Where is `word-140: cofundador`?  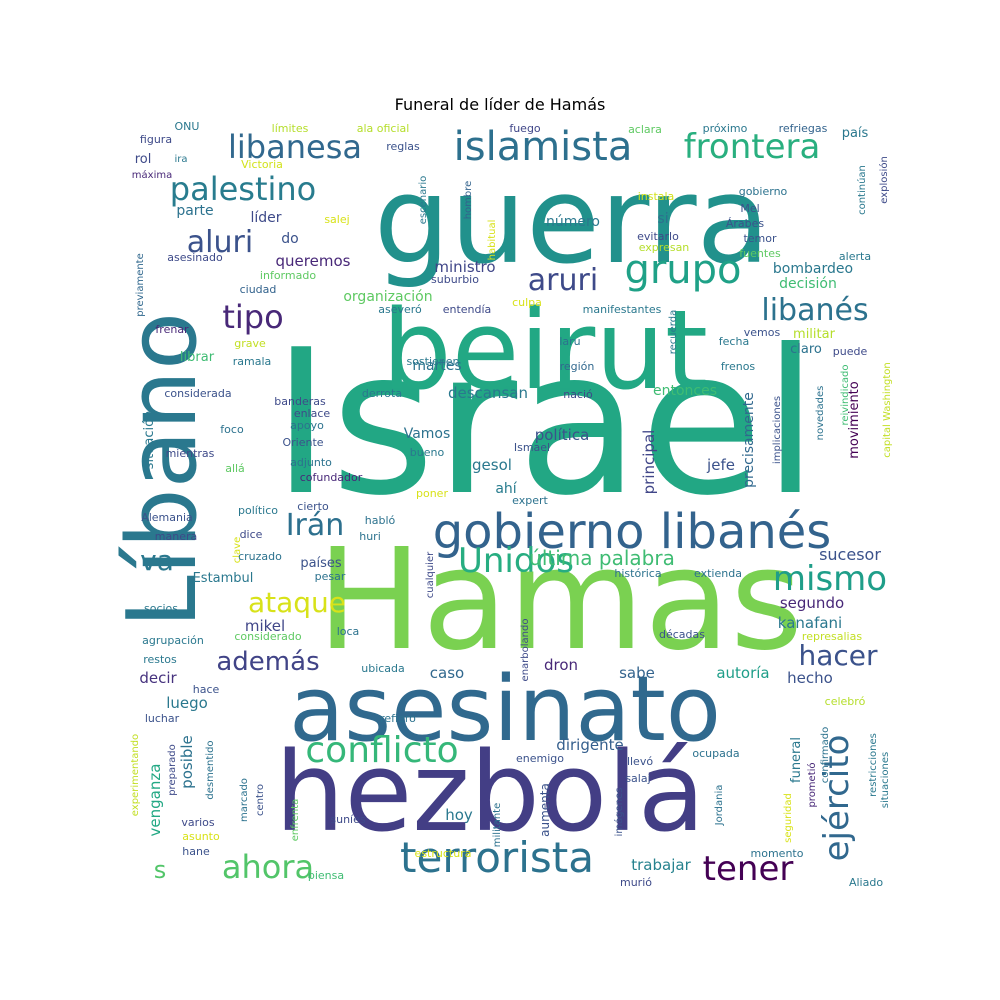 word-140: cofundador is located at coordinates (331, 477).